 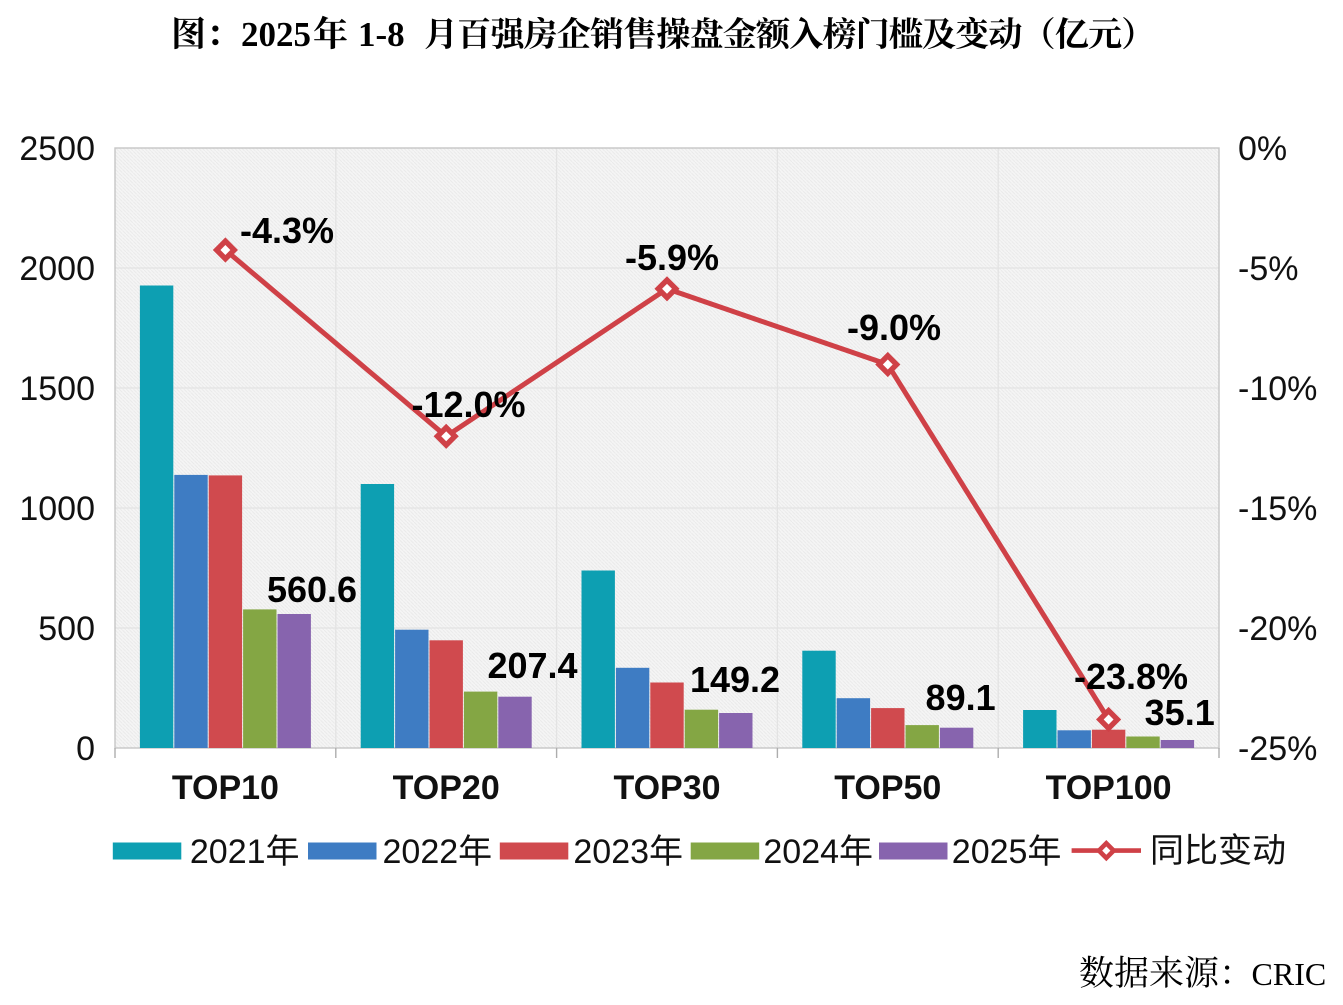 I want to click on svg-text: 560.6, so click(x=312, y=589).